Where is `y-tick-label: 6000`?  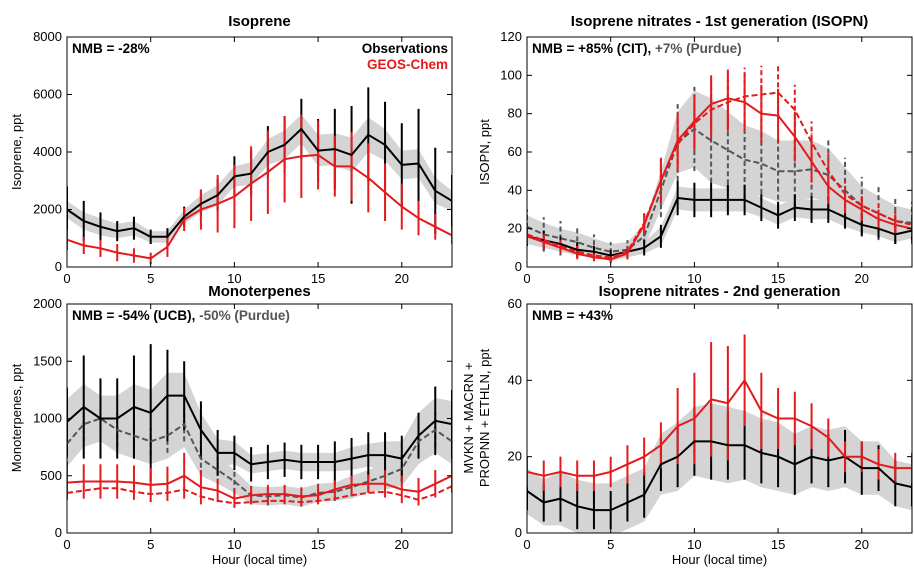 y-tick-label: 6000 is located at coordinates (47, 94).